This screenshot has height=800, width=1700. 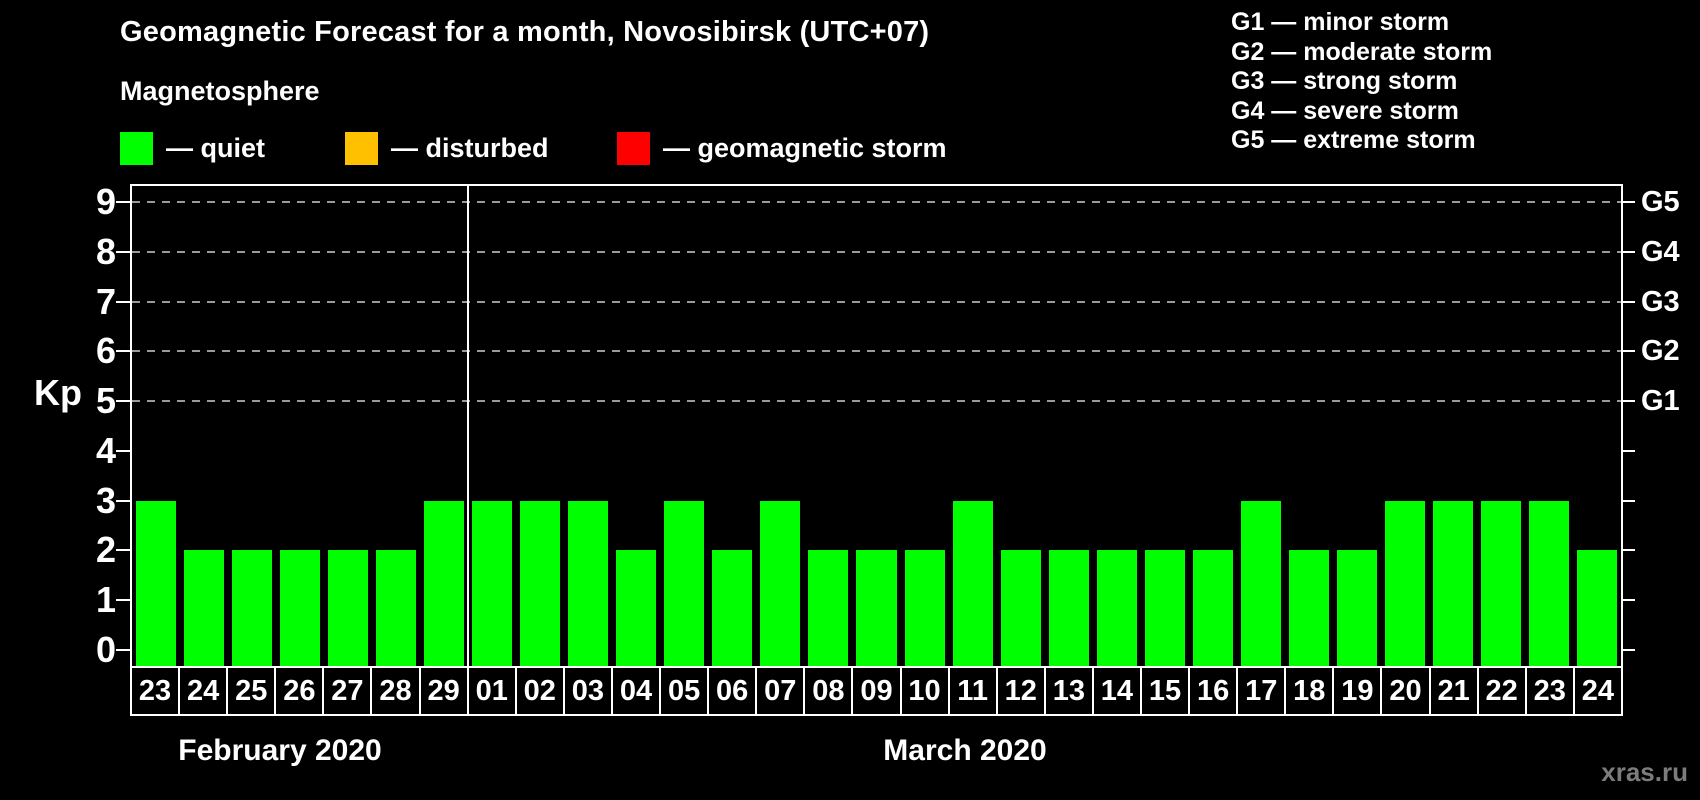 What do you see at coordinates (251, 691) in the screenshot?
I see `date-cell-feb-25: 25` at bounding box center [251, 691].